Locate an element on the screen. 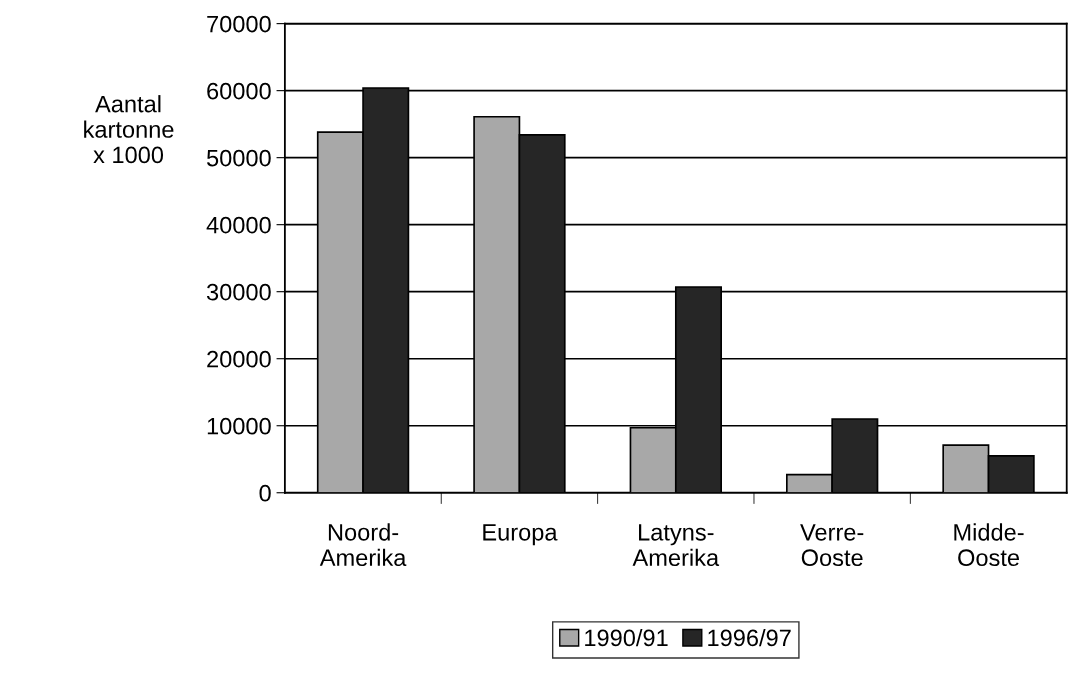 This screenshot has height=675, width=1071. x-tick-label: Midde- Ooste is located at coordinates (989, 545).